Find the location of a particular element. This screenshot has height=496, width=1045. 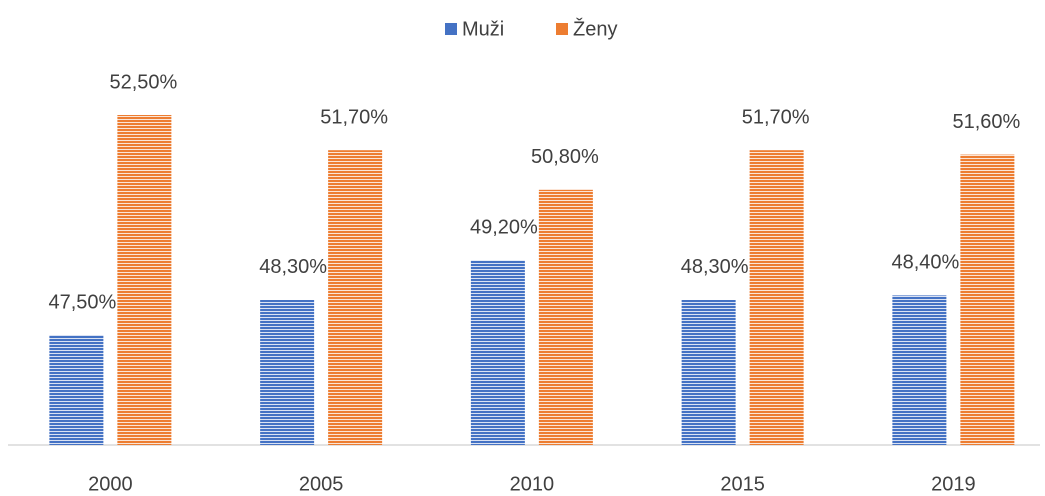

data-label: 49,20% is located at coordinates (504, 227).